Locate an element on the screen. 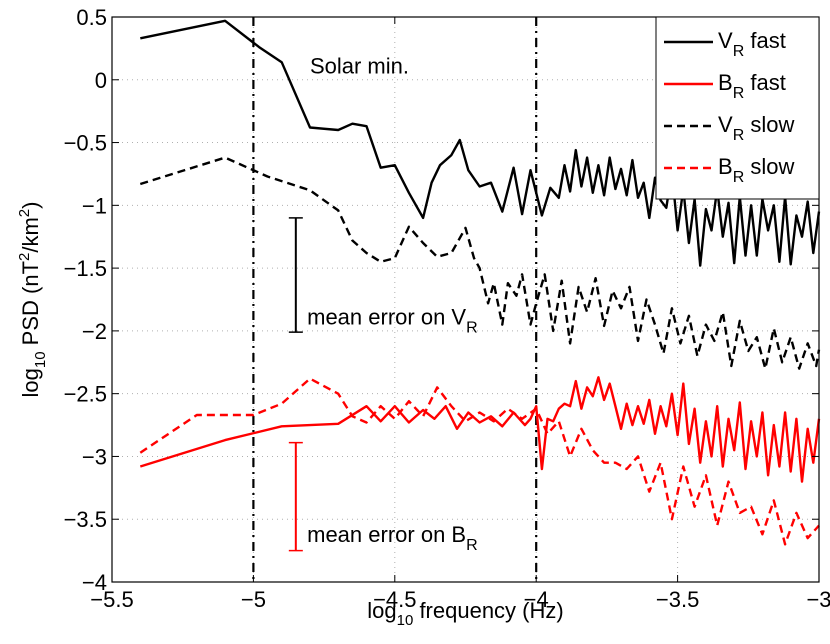 This screenshot has width=830, height=644. series-line-b-r-fast is located at coordinates (480, 429).